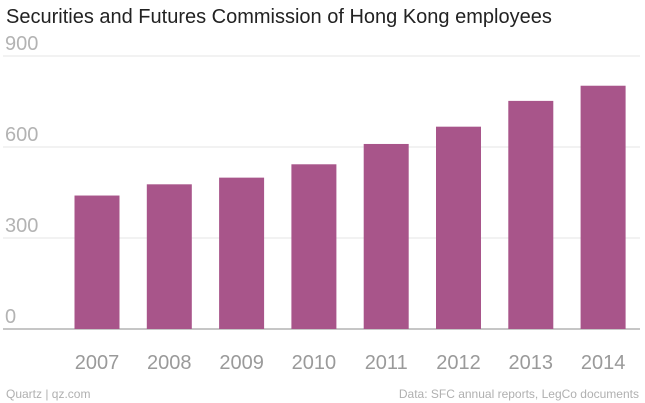  I want to click on x-tick-label: 2014, so click(603, 363).